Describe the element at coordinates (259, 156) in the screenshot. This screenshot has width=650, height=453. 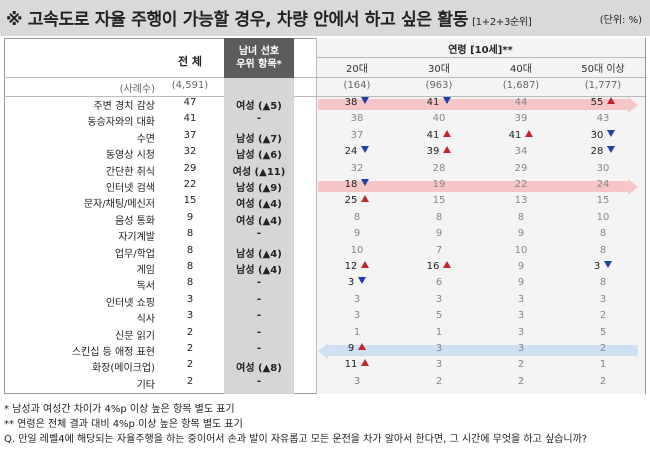
I see `gender-preference: 남성 (▲6)` at that location.